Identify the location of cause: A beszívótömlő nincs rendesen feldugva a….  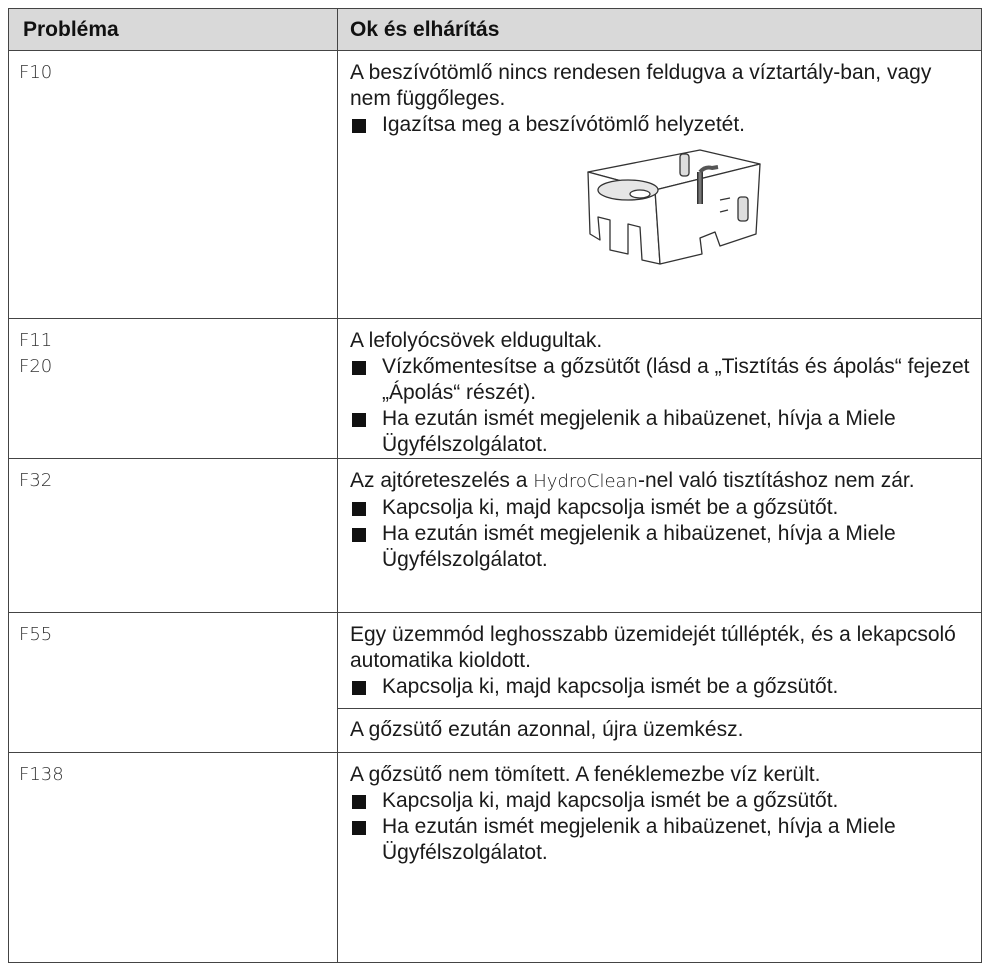
(641, 85).